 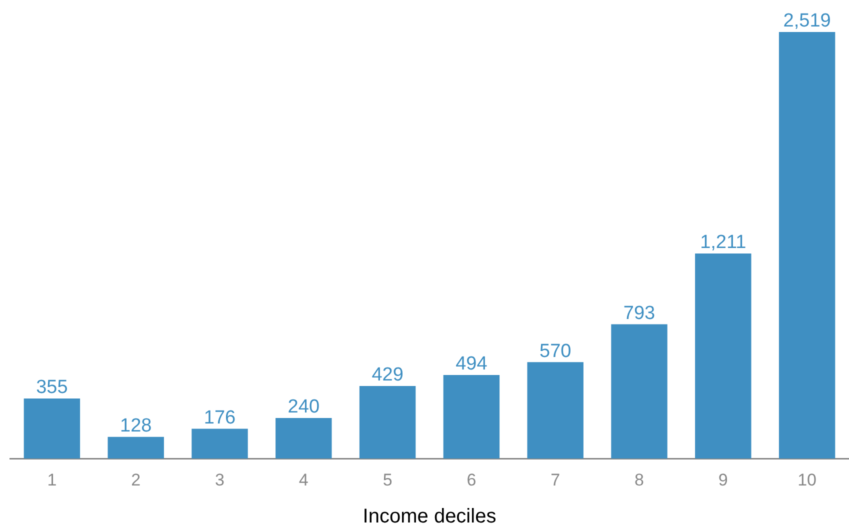 What do you see at coordinates (136, 480) in the screenshot?
I see `x-tick-label: 2` at bounding box center [136, 480].